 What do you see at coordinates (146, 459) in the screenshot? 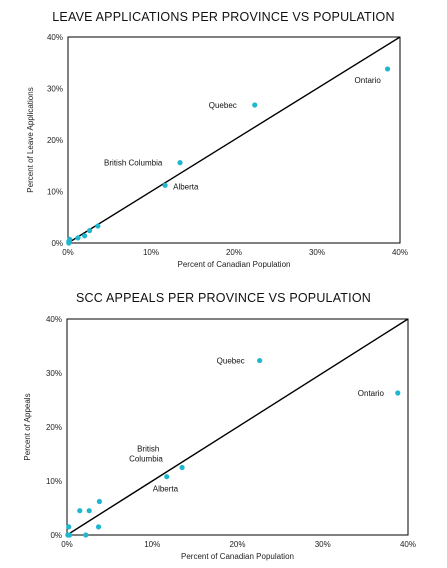
I see `point-label-line: Columbia` at bounding box center [146, 459].